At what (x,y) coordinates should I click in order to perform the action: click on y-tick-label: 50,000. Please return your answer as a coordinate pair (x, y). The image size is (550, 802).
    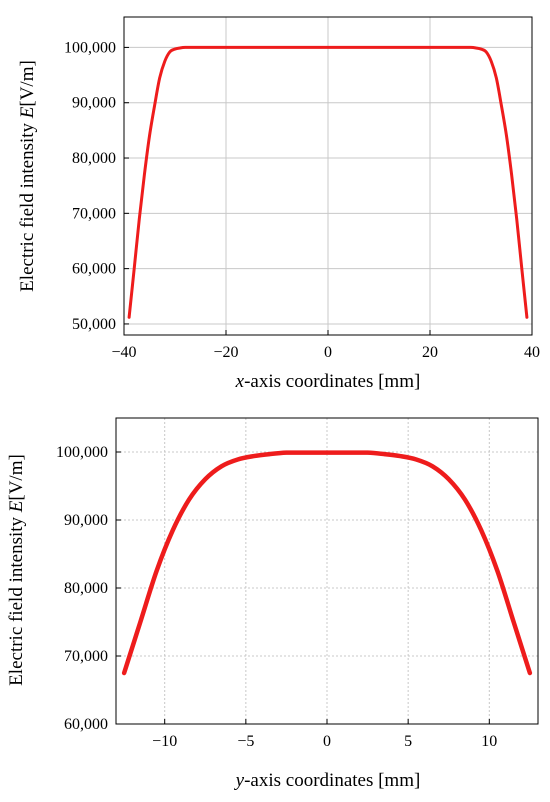
    Looking at the image, I should click on (94, 324).